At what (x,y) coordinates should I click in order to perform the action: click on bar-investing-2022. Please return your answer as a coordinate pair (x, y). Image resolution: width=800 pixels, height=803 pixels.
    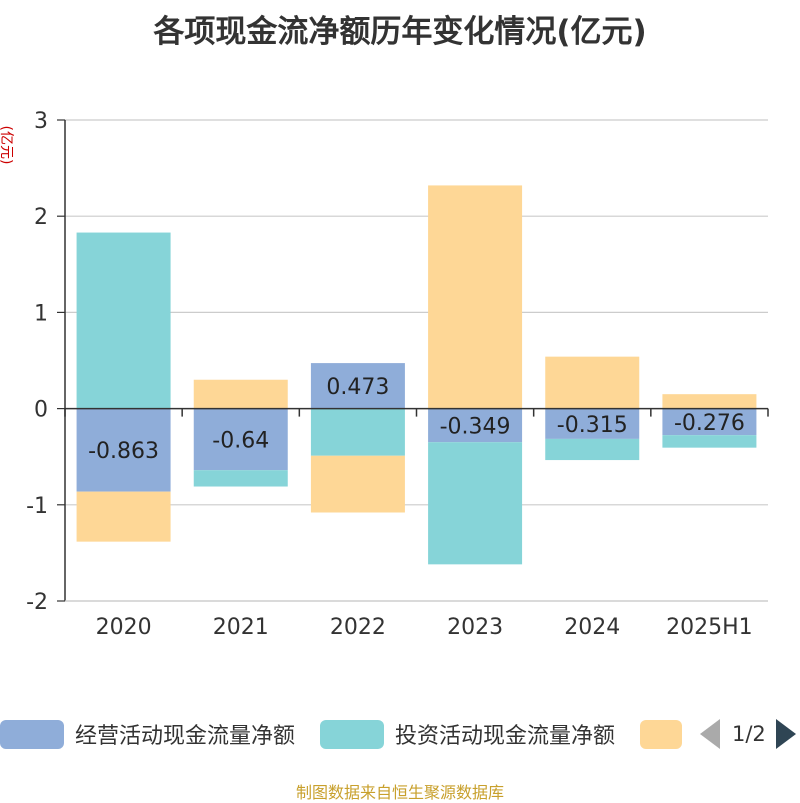
    Looking at the image, I should click on (357, 432).